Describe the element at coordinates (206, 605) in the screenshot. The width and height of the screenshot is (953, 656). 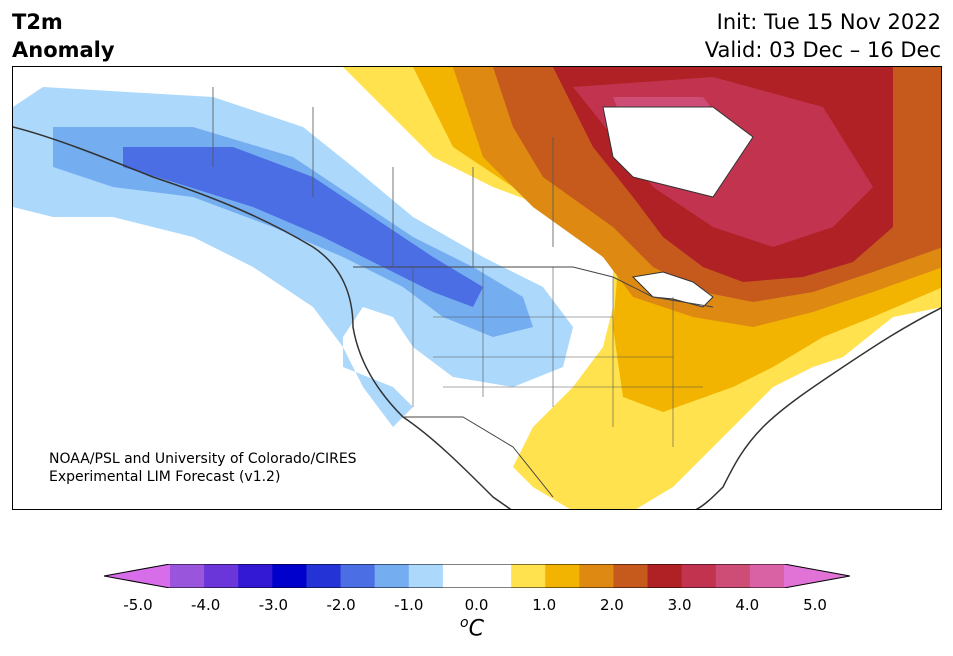
I see `colorbar-tick-label: -4.0` at that location.